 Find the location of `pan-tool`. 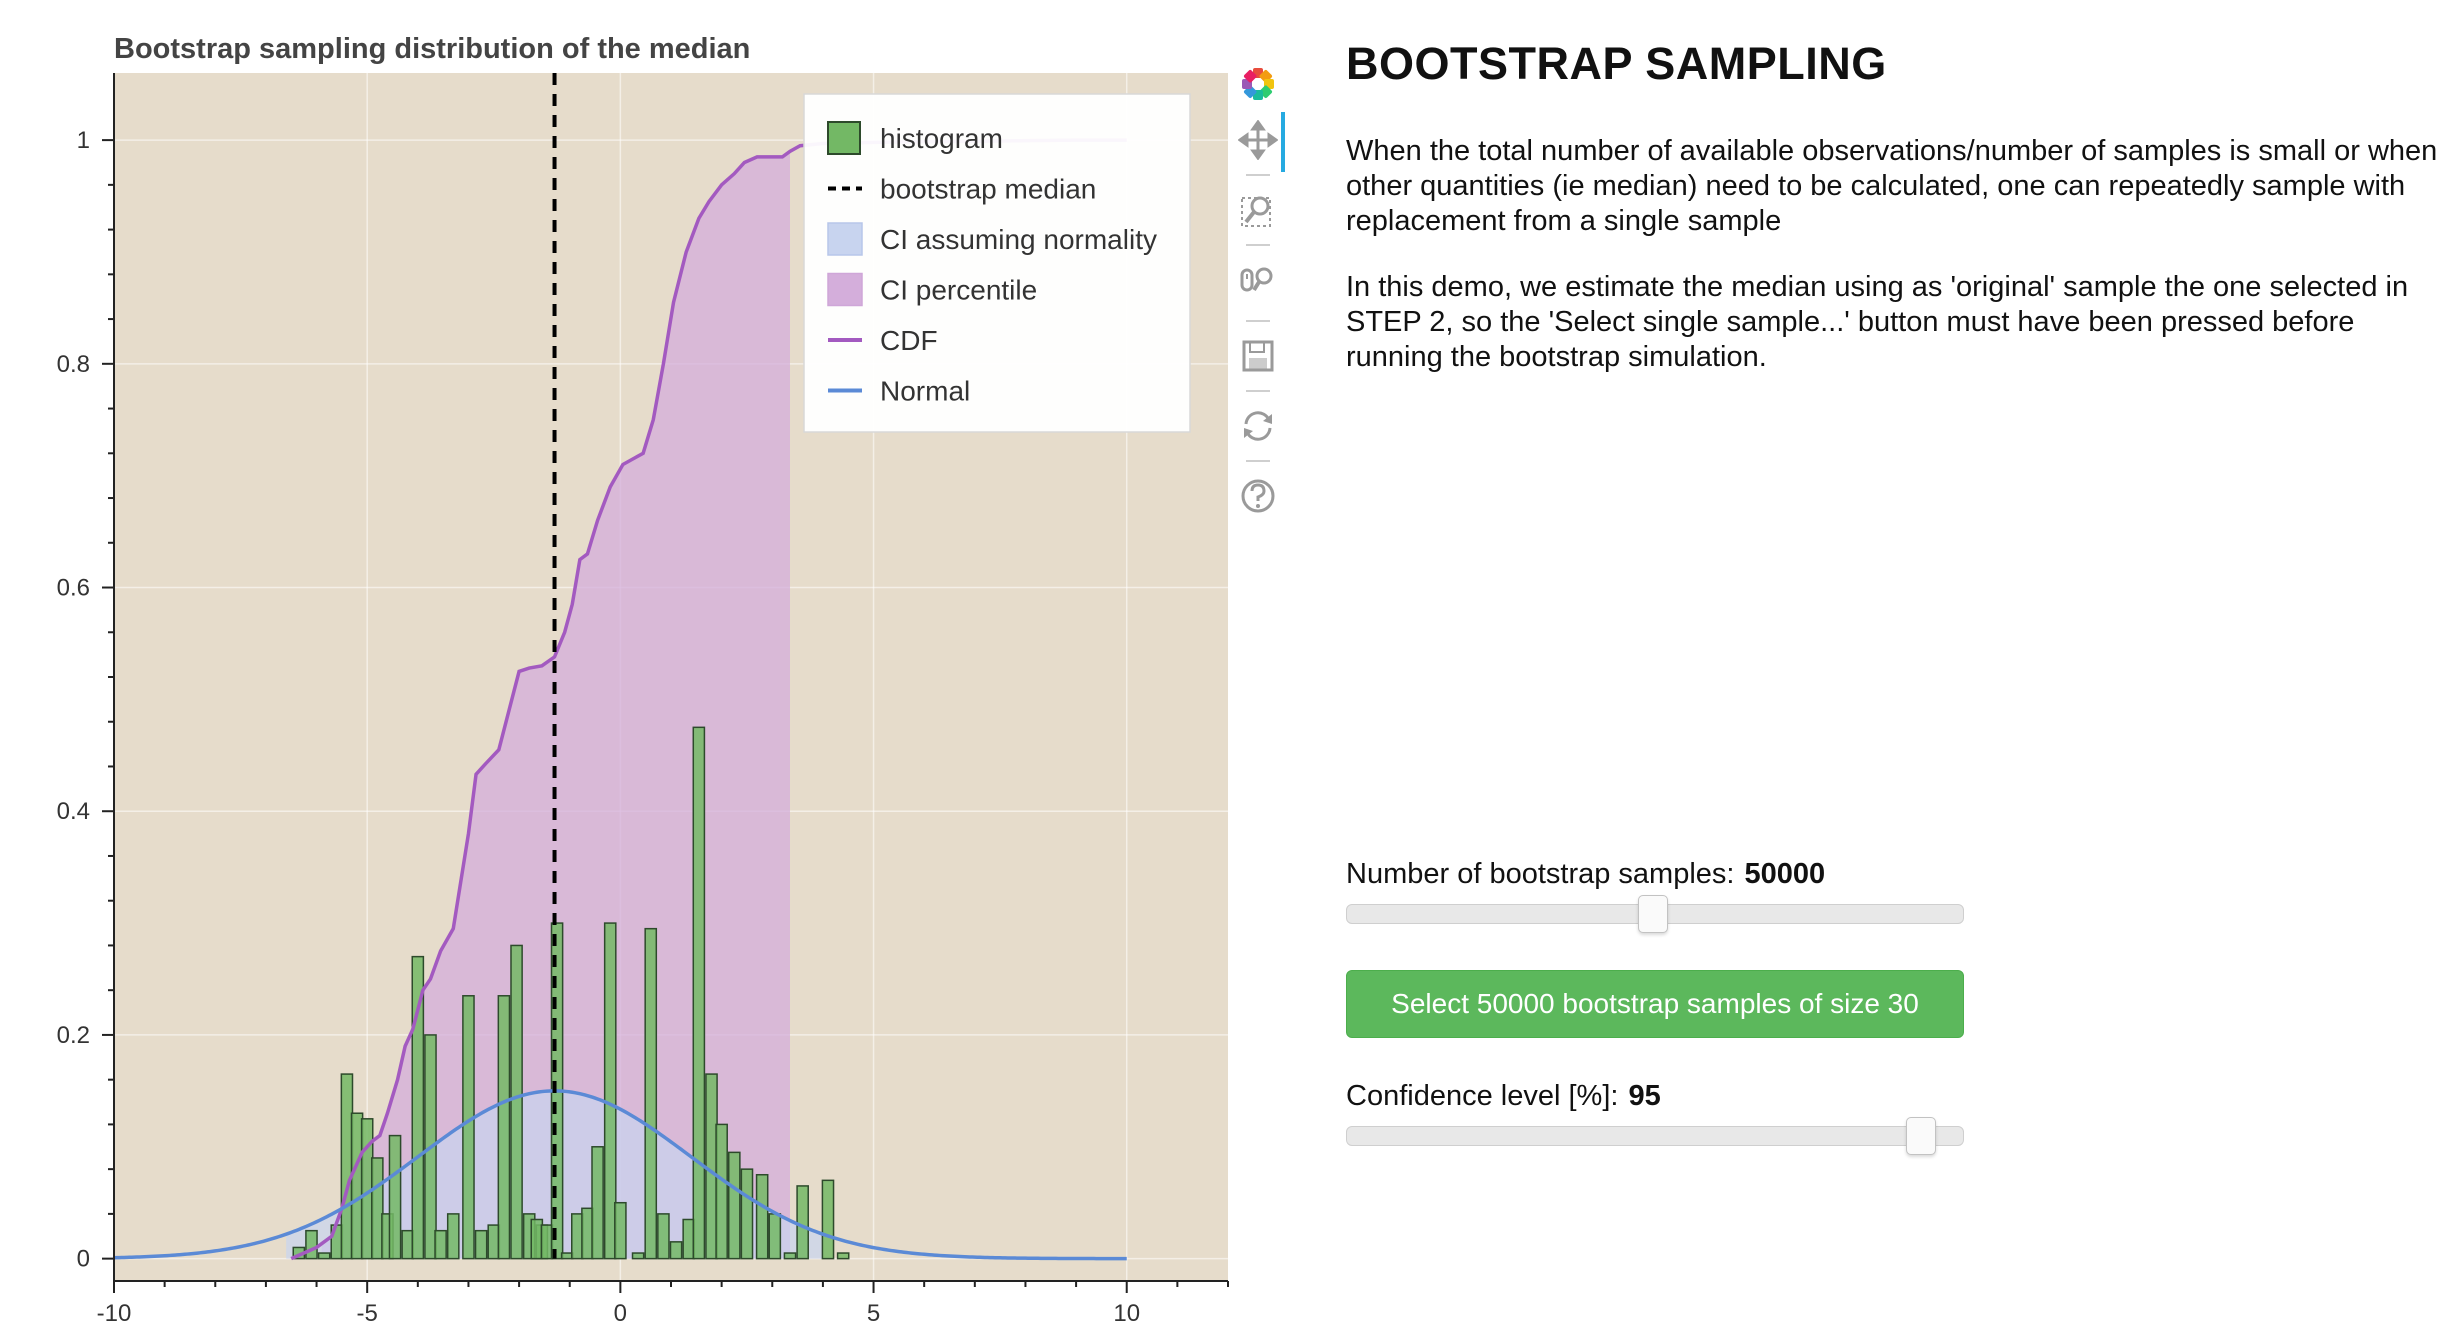

pan-tool is located at coordinates (1258, 142).